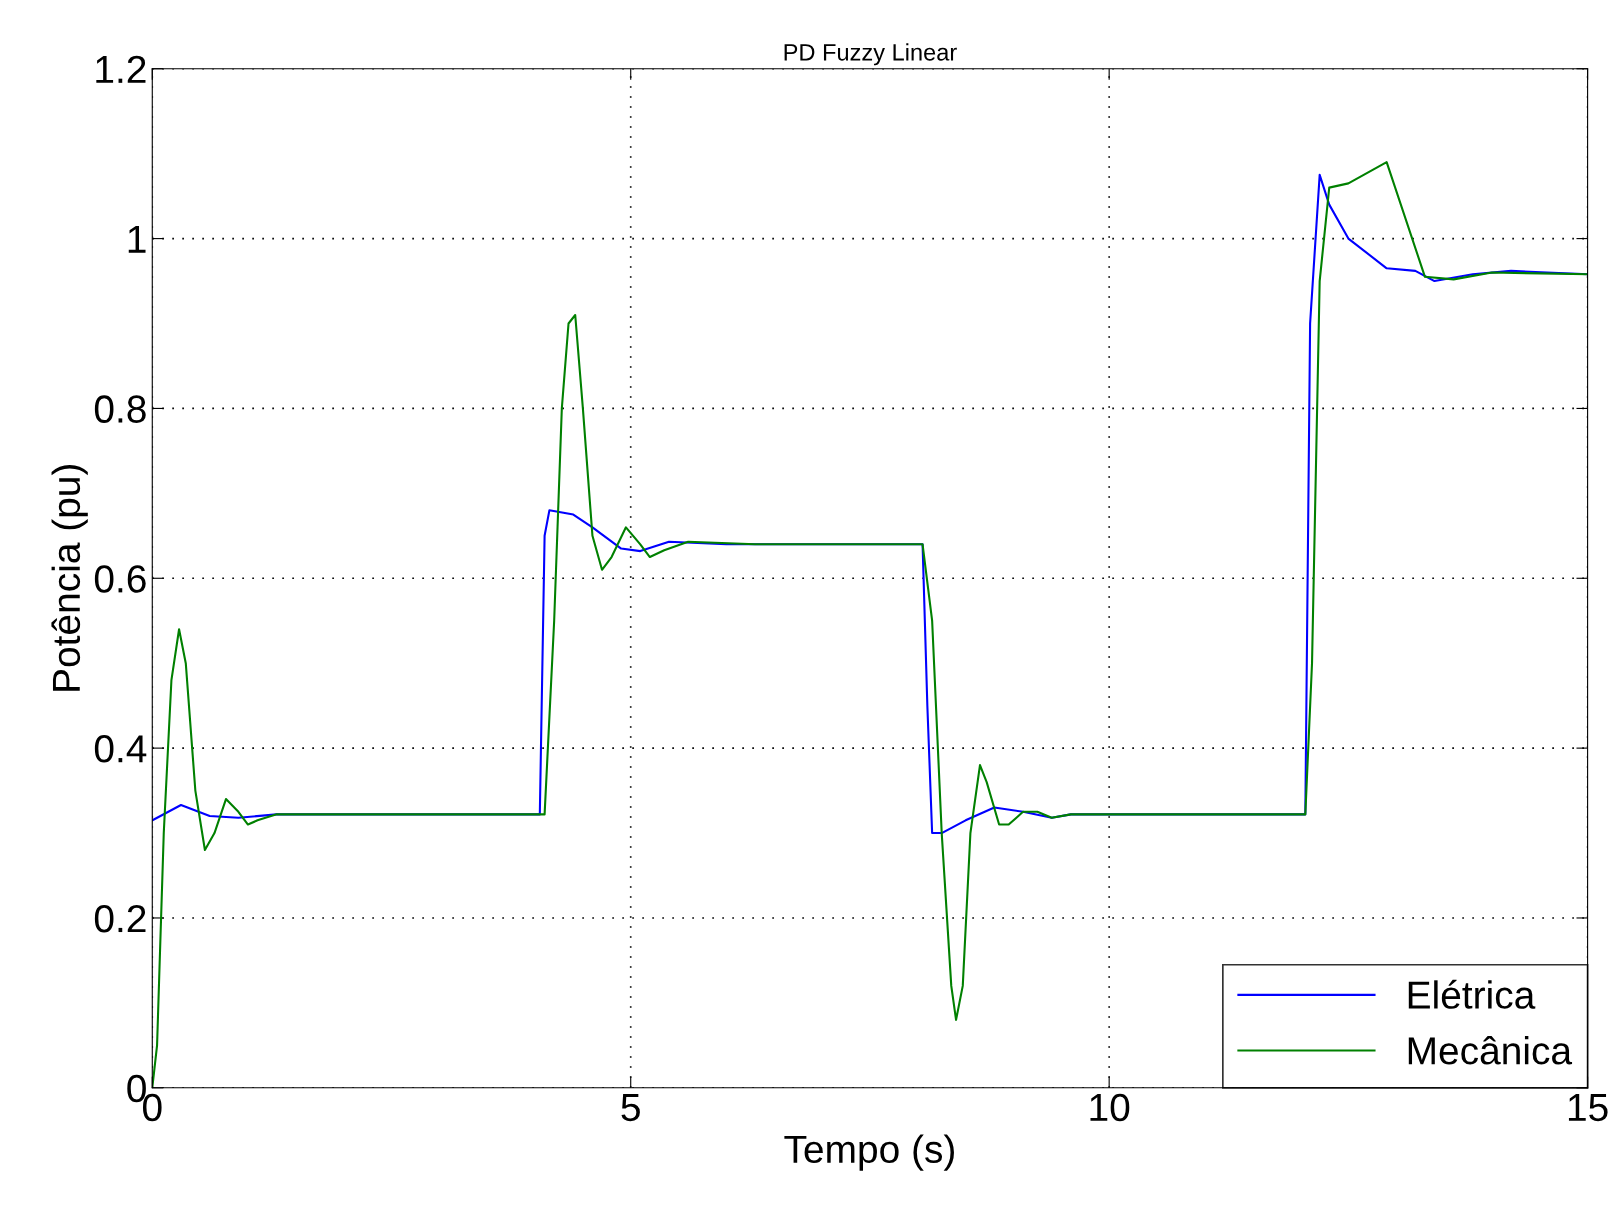 The height and width of the screenshot is (1206, 1620). What do you see at coordinates (120, 579) in the screenshot?
I see `y-tick-label: 0.6` at bounding box center [120, 579].